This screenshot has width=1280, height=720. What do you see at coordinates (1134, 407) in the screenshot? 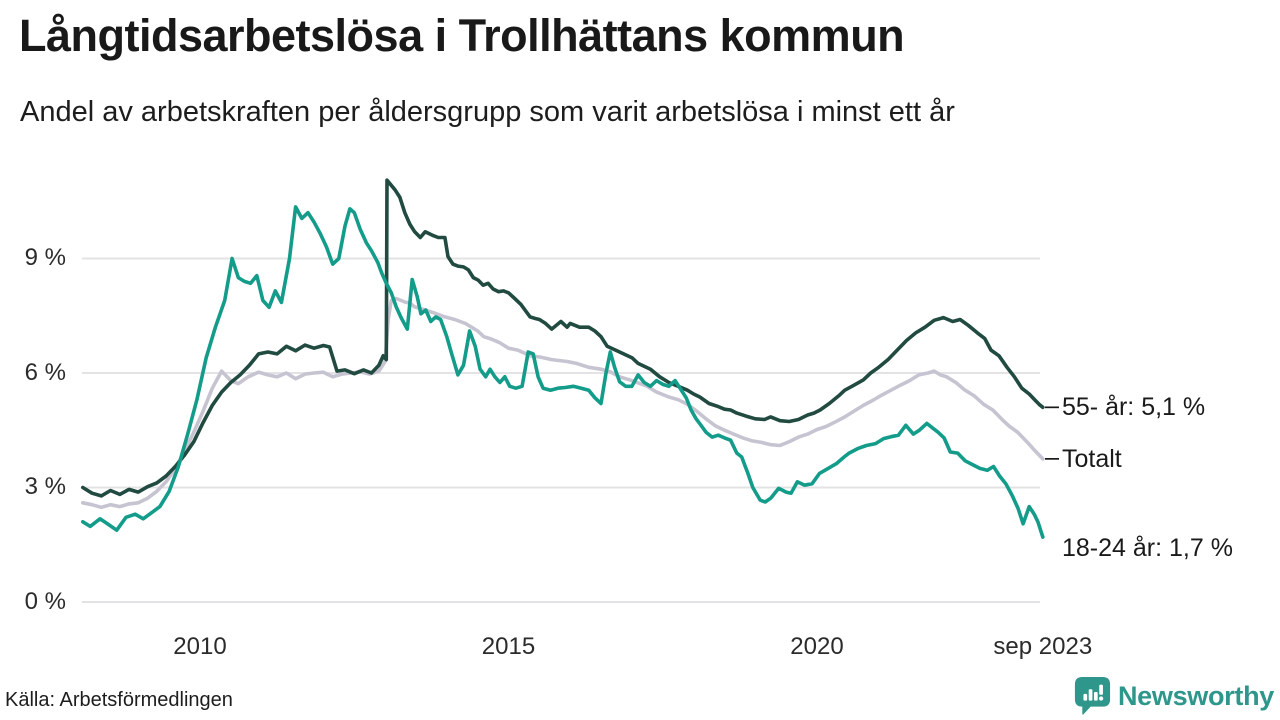
I see `end-label-55-ar: 55- år: 5,1 %` at bounding box center [1134, 407].